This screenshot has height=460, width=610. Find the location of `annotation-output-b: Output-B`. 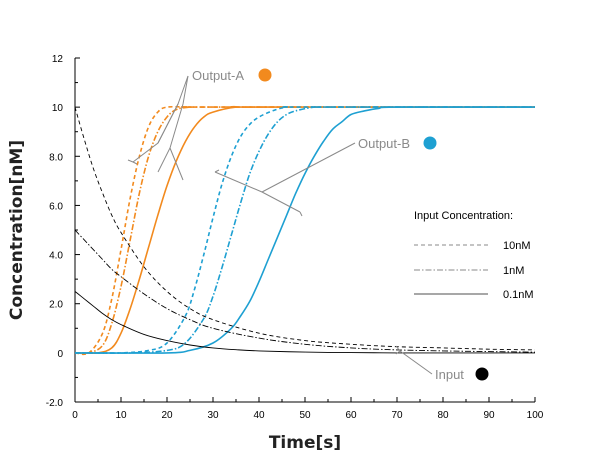

annotation-output-b: Output-B is located at coordinates (384, 143).